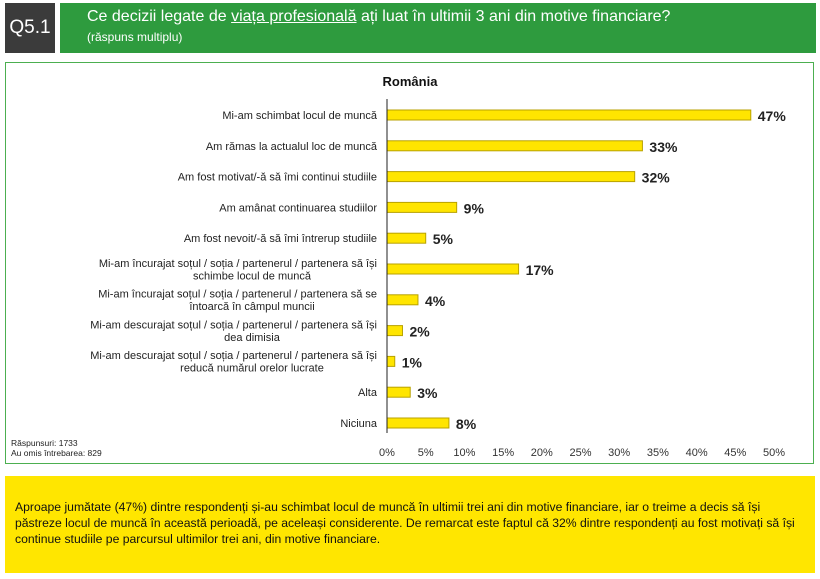  What do you see at coordinates (658, 453) in the screenshot?
I see `x-tick-label: 35%` at bounding box center [658, 453].